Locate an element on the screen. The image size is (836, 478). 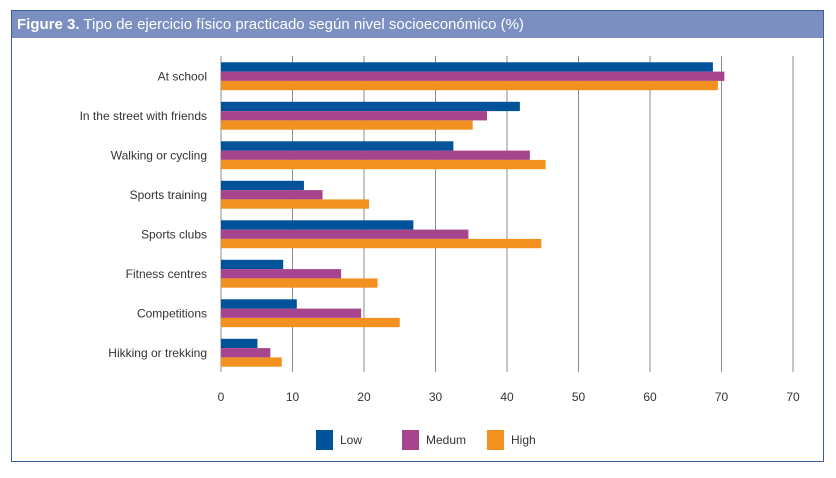
legend-swatch-medum is located at coordinates (410, 440).